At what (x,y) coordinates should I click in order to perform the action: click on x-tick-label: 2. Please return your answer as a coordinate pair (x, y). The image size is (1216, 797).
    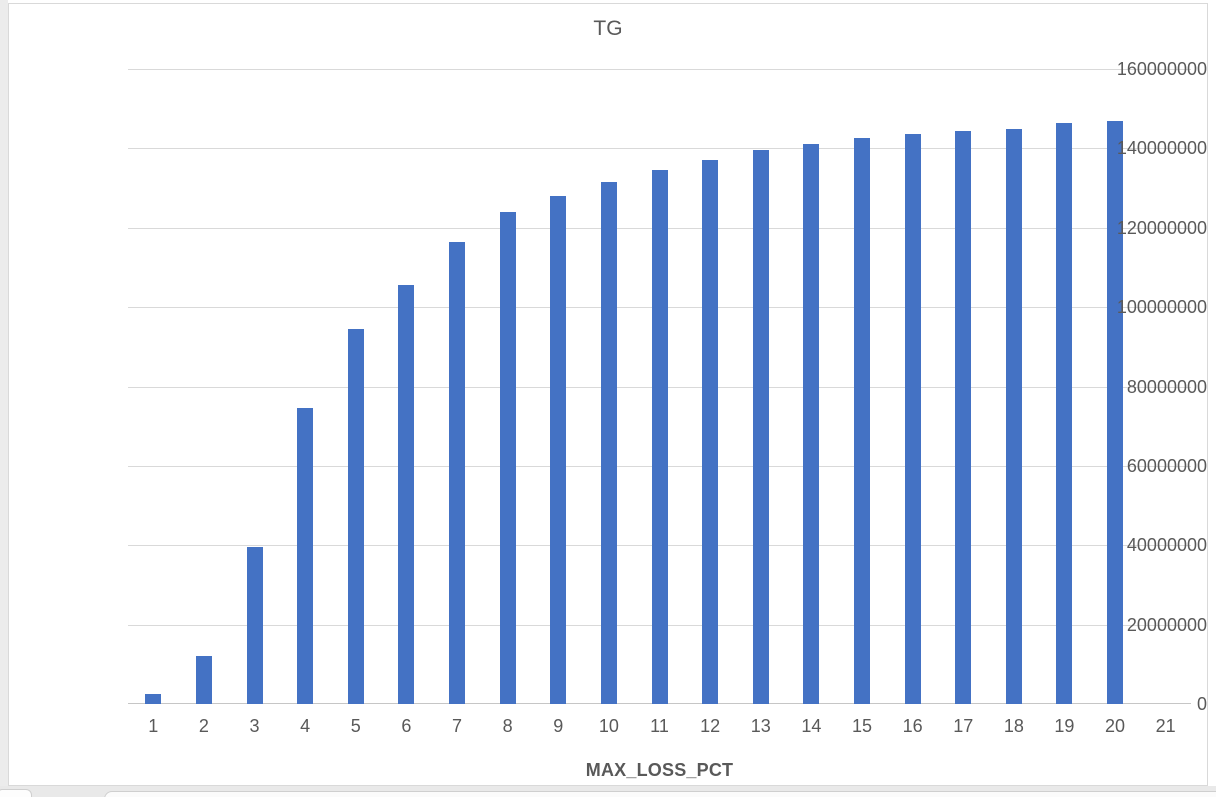
    Looking at the image, I should click on (203, 726).